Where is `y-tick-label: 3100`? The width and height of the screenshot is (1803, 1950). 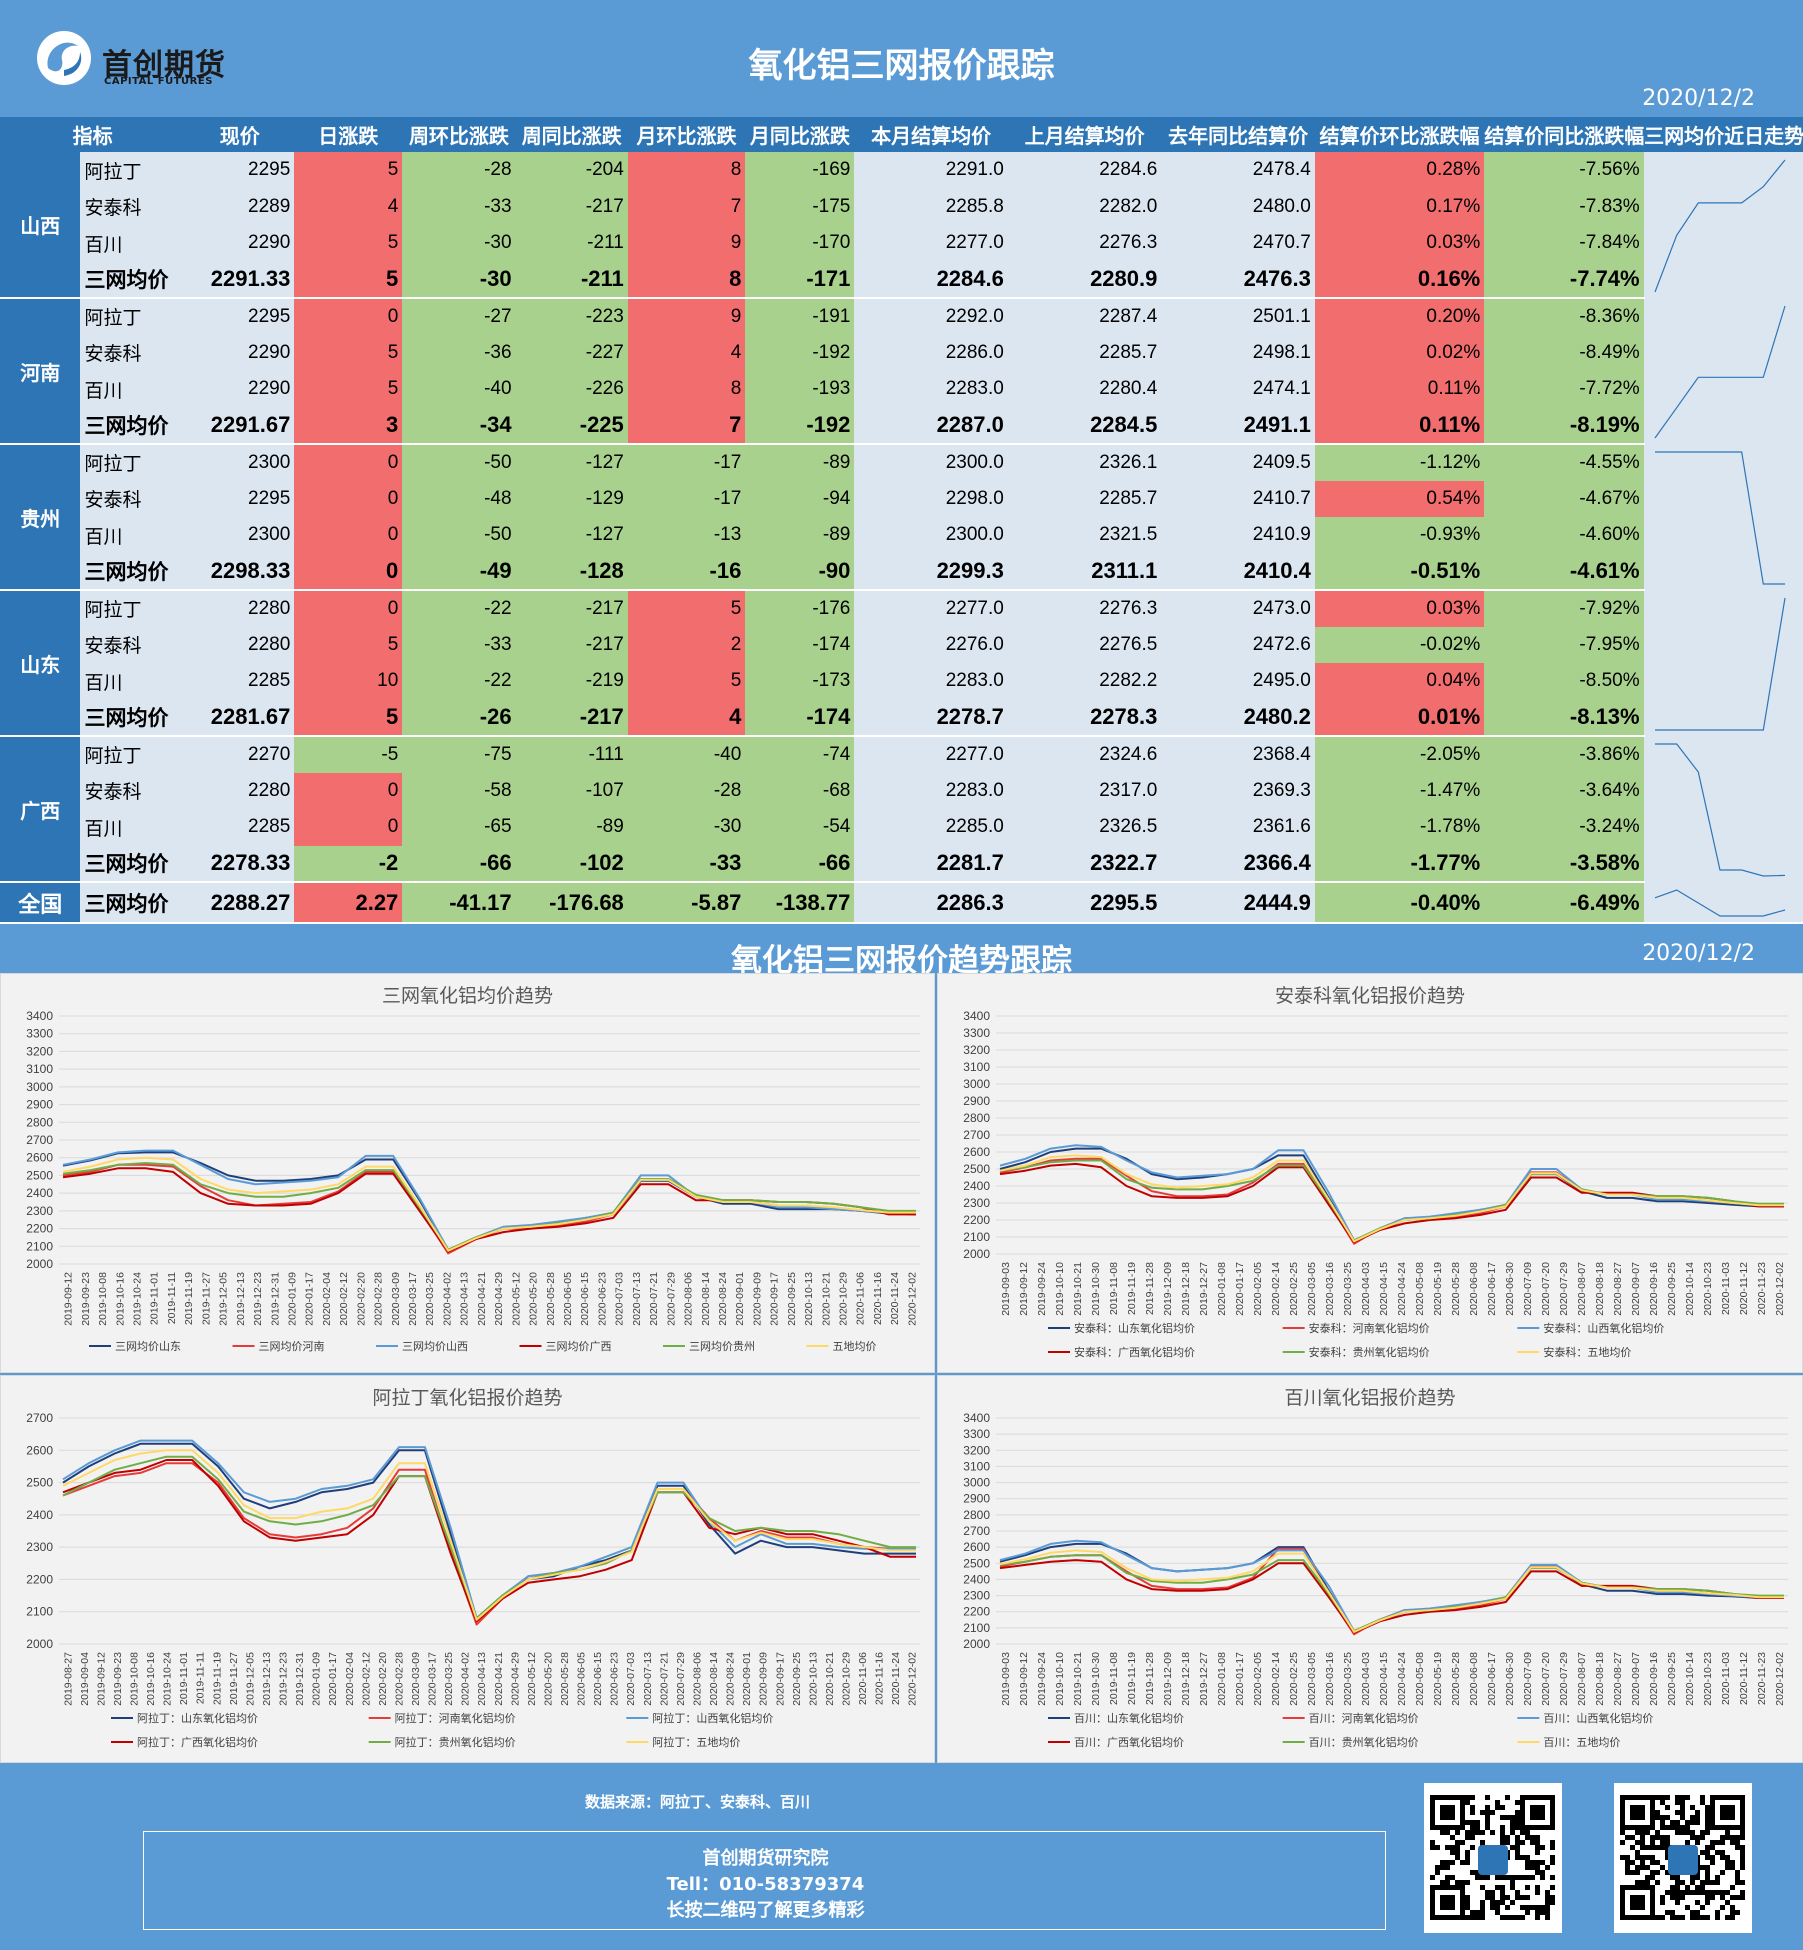
y-tick-label: 3100 is located at coordinates (976, 1067).